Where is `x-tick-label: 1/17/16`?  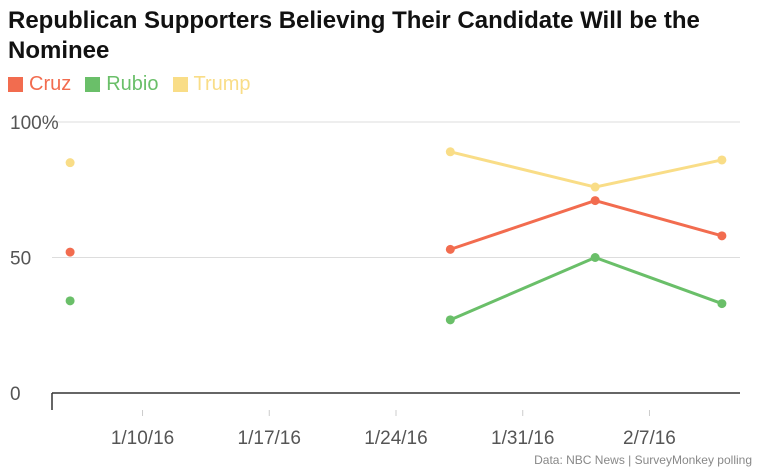
x-tick-label: 1/17/16 is located at coordinates (269, 438).